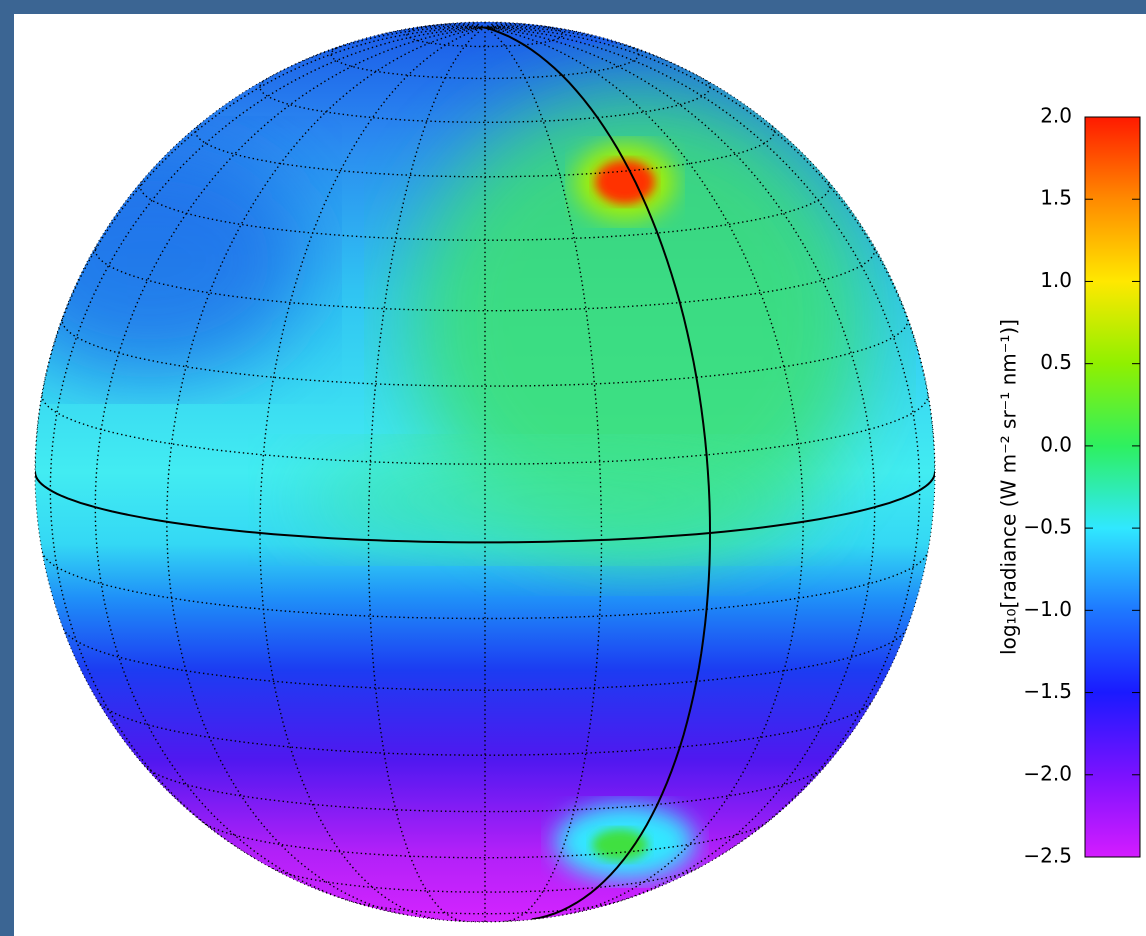 The image size is (1146, 936). What do you see at coordinates (625, 182) in the screenshot?
I see `hot-spot` at bounding box center [625, 182].